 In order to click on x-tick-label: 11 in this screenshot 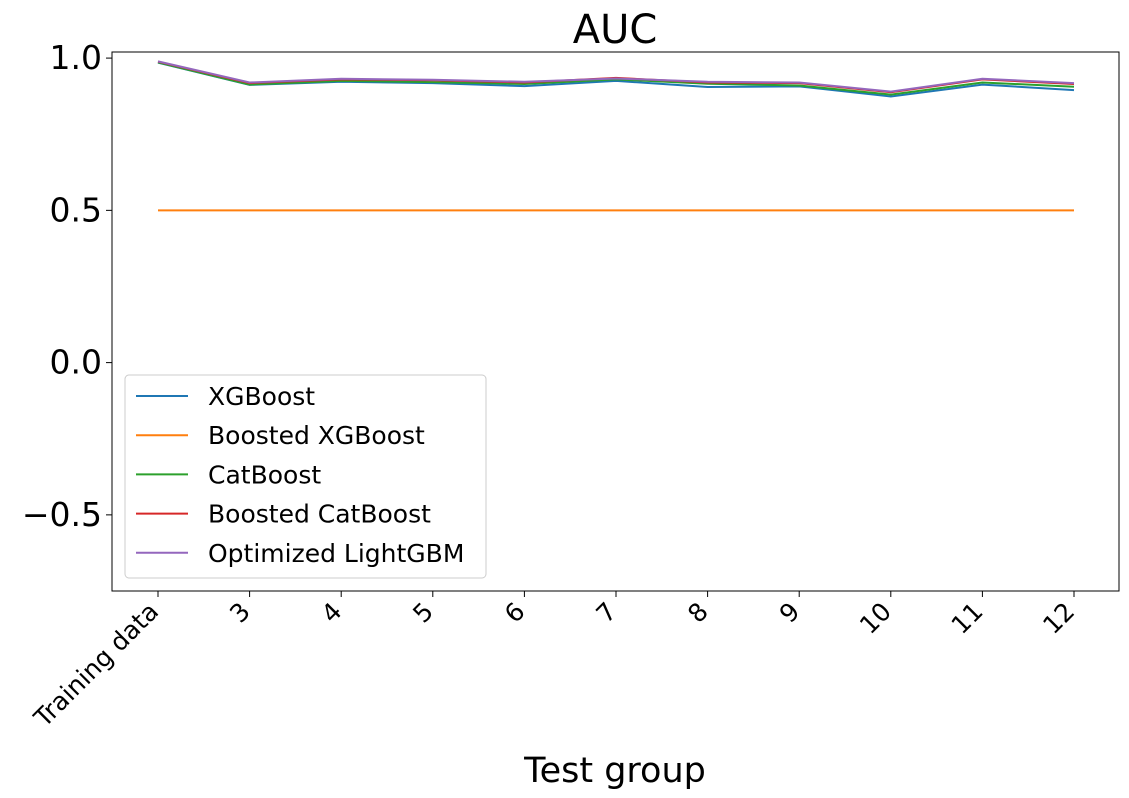, I will do `click(967, 618)`.